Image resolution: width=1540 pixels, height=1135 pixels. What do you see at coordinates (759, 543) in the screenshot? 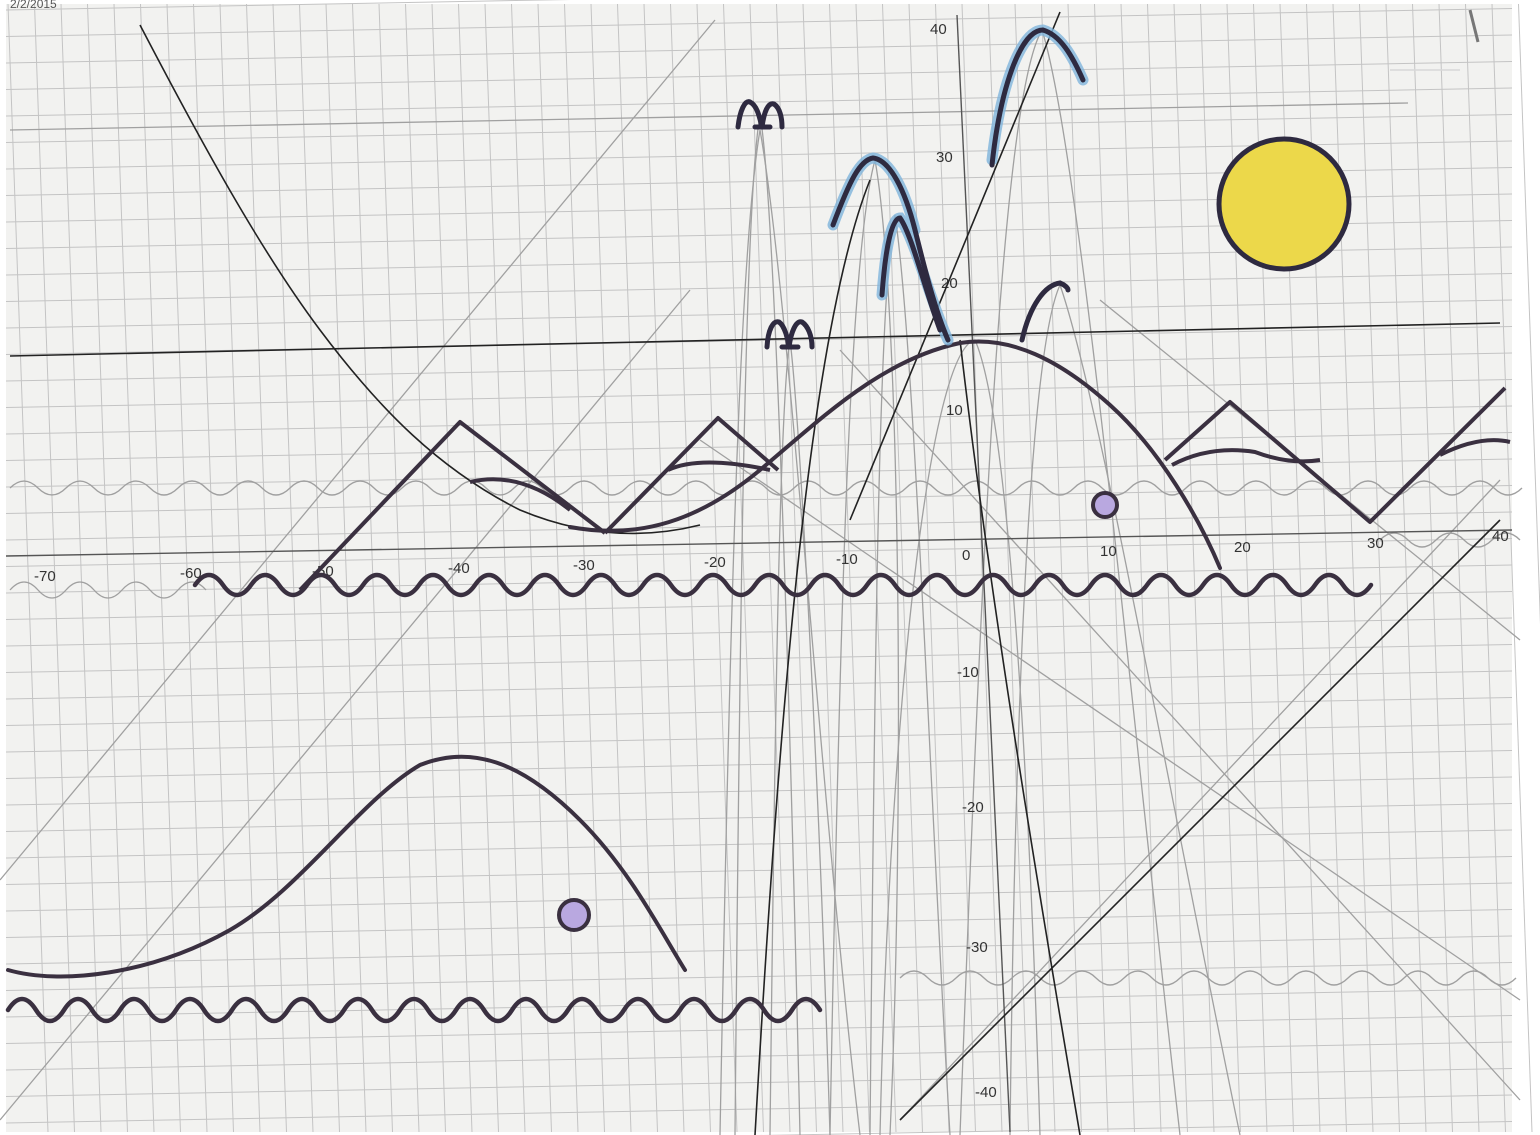
I see `x-axis` at bounding box center [759, 543].